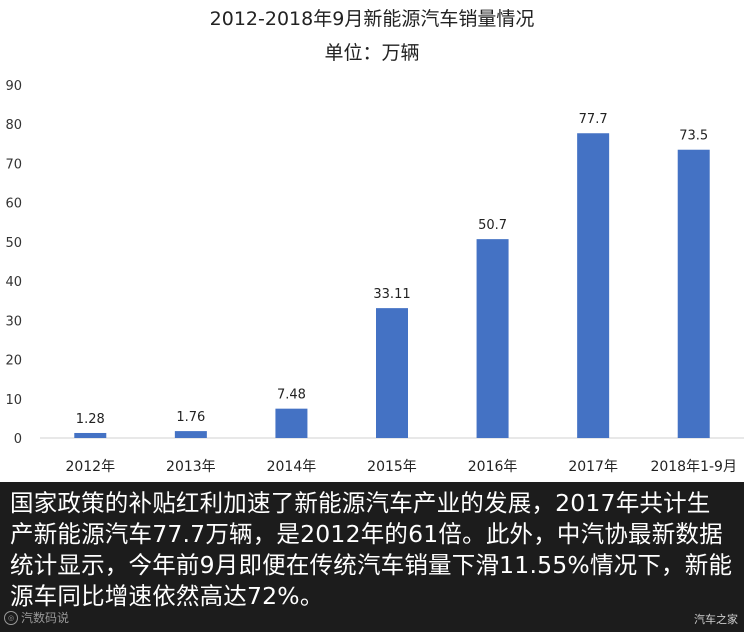 The image size is (744, 632). Describe the element at coordinates (292, 467) in the screenshot. I see `x-tick-label: 2014年` at that location.